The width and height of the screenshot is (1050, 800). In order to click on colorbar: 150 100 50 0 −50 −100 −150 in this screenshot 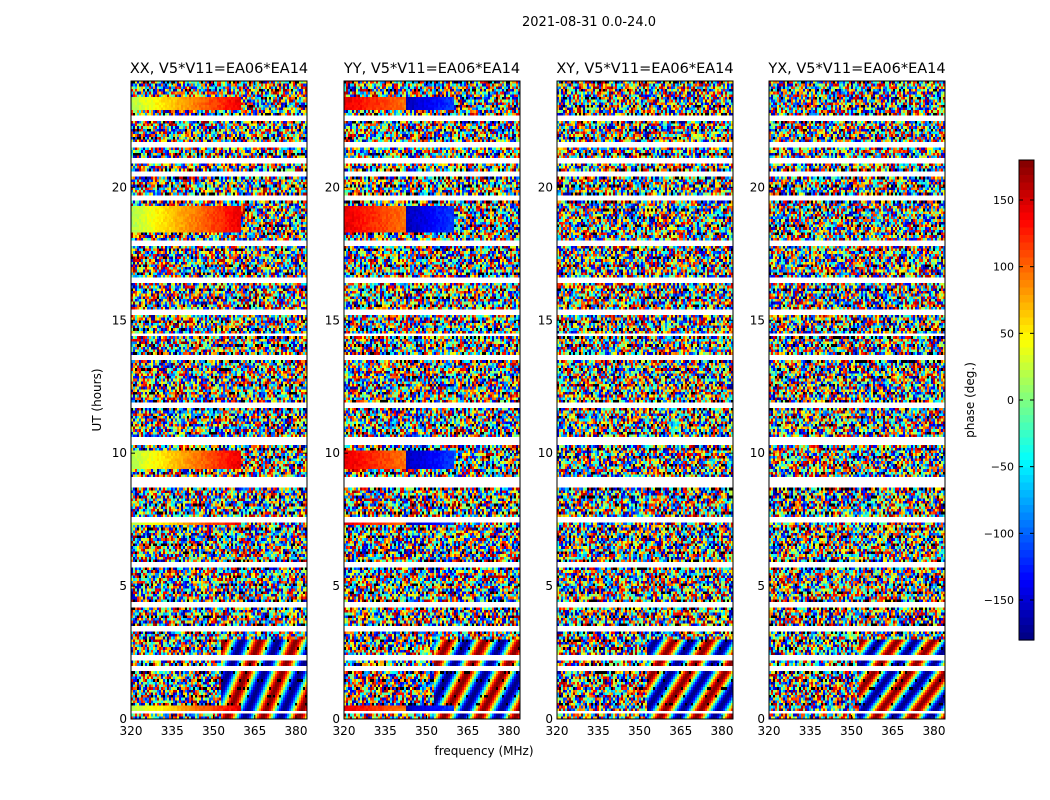, I will do `click(1009, 400)`.